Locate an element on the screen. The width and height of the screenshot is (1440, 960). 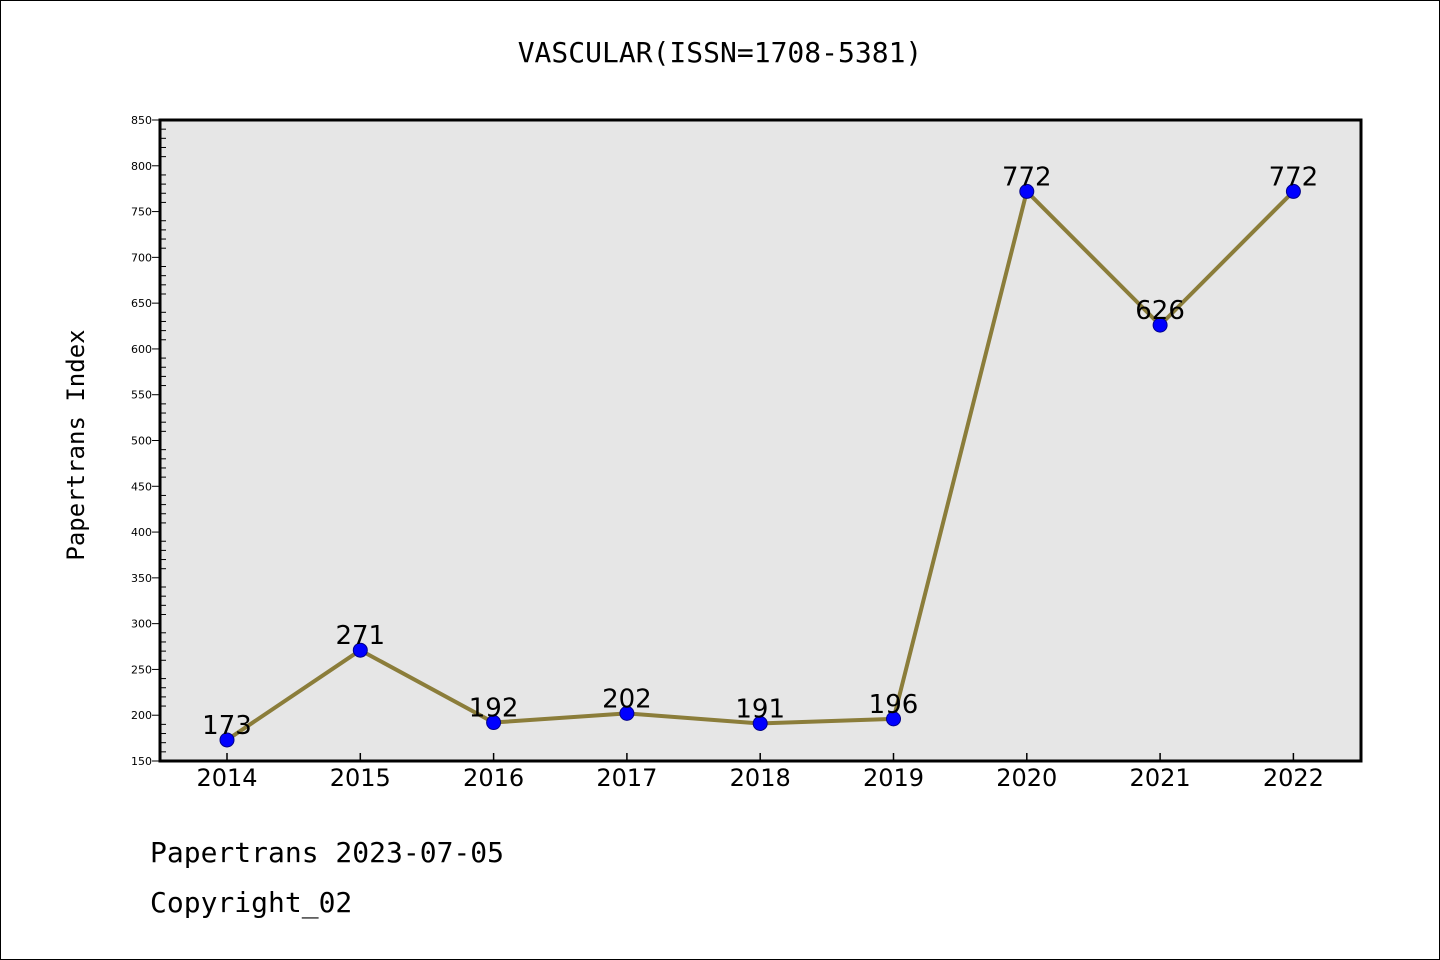
x-tick-label: 2014 is located at coordinates (226, 778).